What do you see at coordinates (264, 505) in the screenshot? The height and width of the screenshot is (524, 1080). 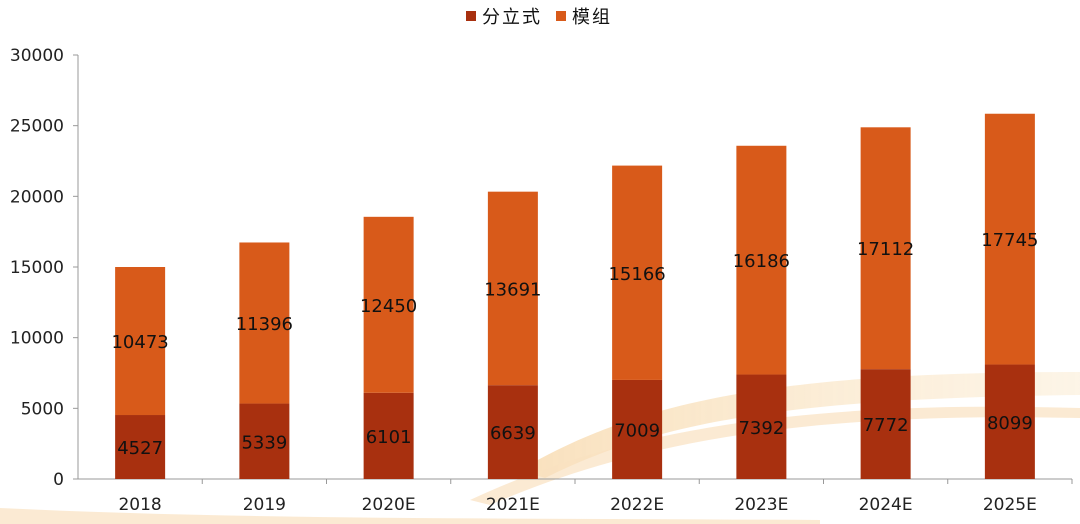 I see `x-tick-label: 2019` at bounding box center [264, 505].